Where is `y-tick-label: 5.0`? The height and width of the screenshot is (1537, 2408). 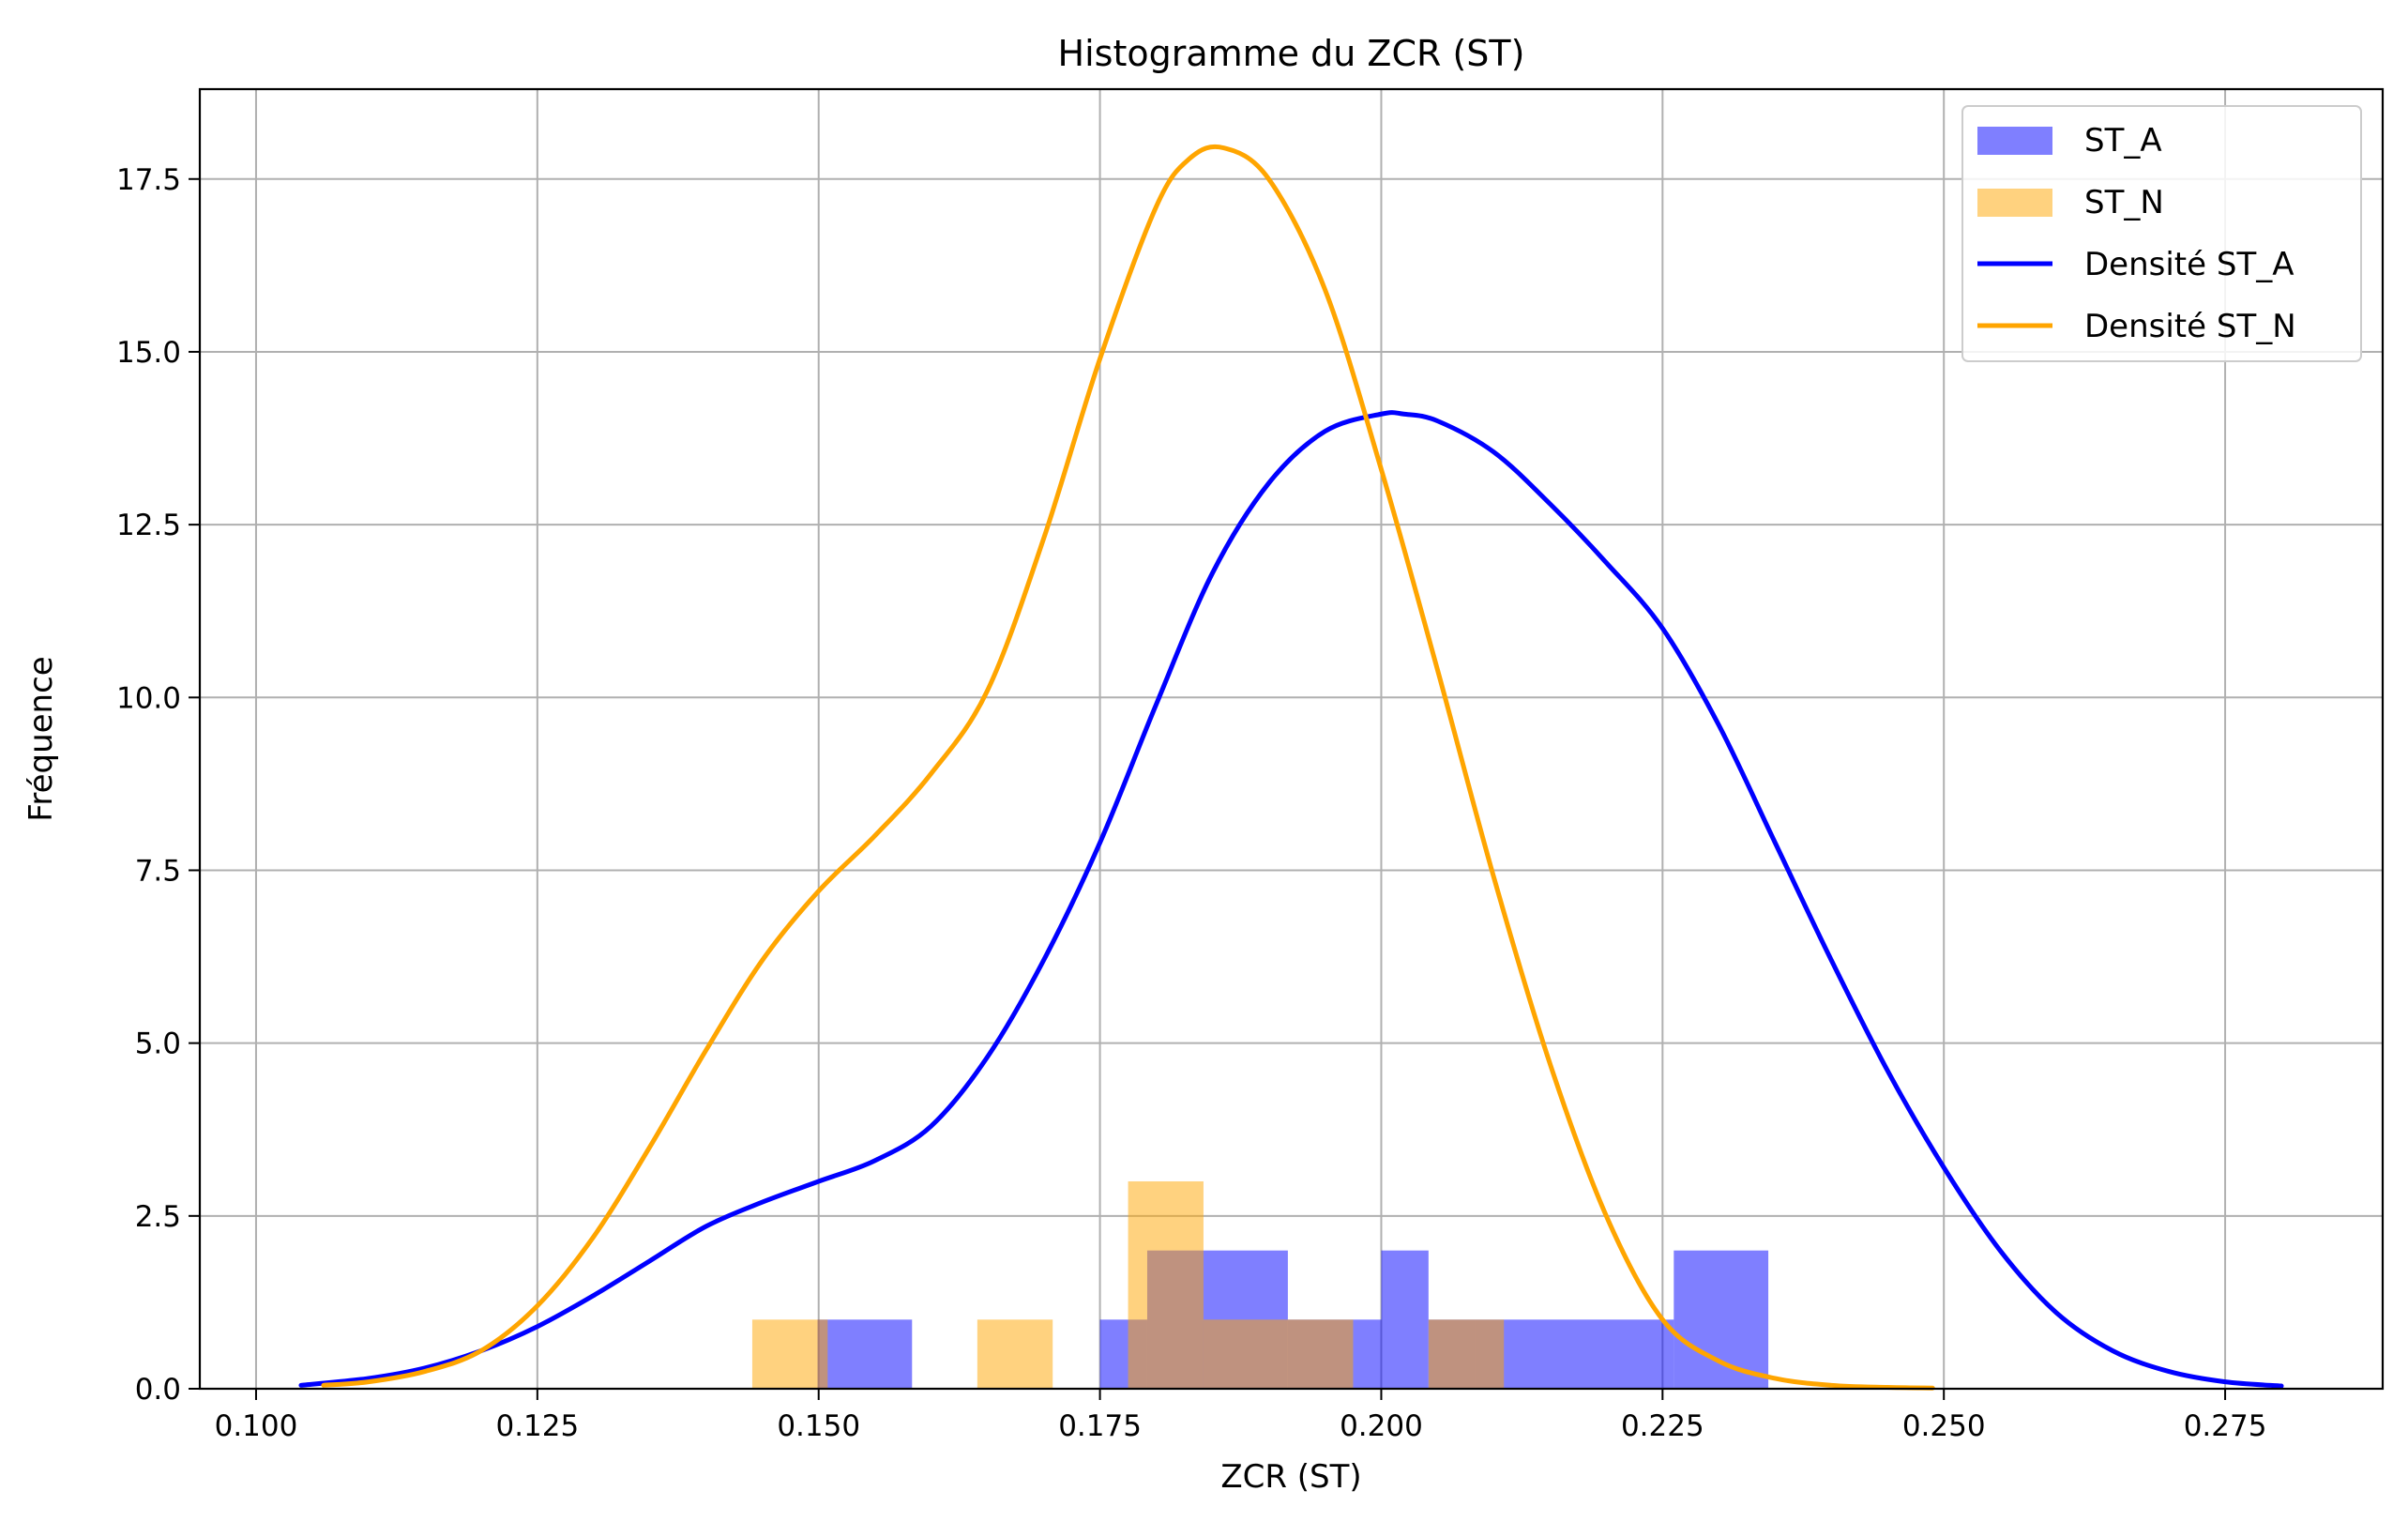
y-tick-label: 5.0 is located at coordinates (158, 1044).